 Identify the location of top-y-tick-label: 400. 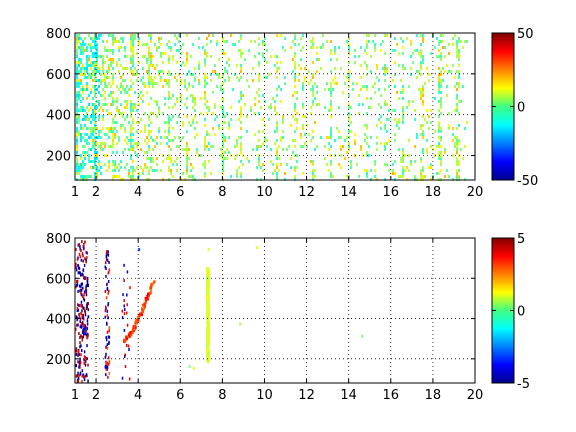
(58, 116).